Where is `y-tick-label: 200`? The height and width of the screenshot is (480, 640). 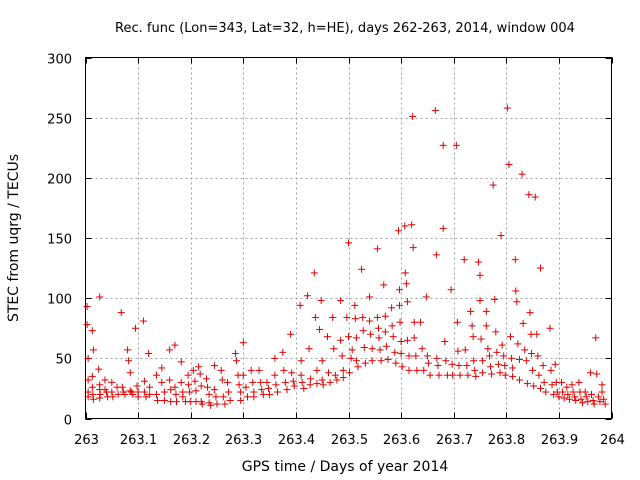
y-tick-label: 200 is located at coordinates (59, 180).